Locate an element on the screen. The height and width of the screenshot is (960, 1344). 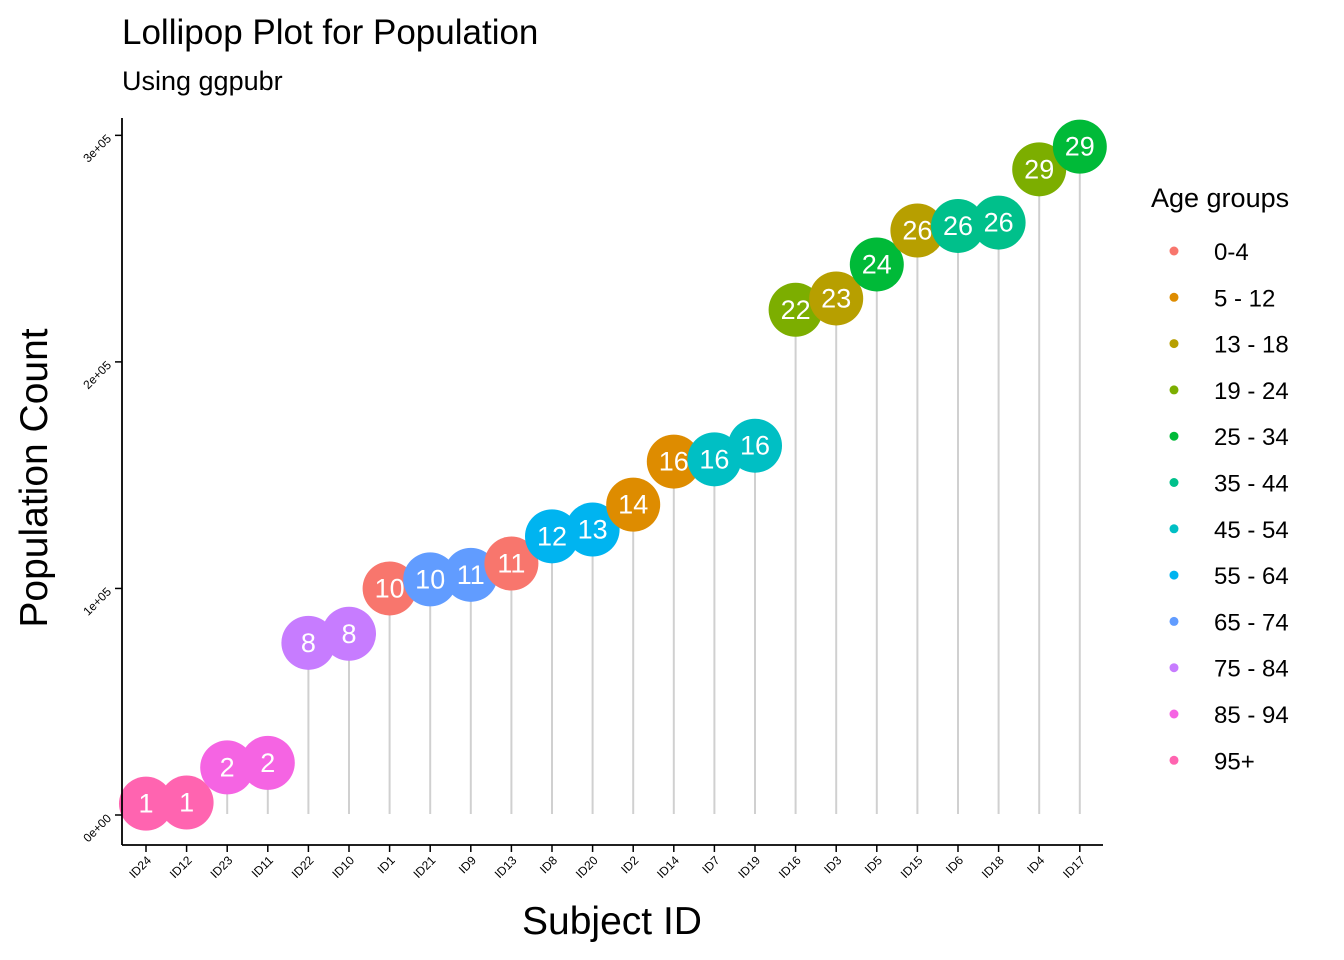
x-tick-label: ID21 is located at coordinates (424, 867).